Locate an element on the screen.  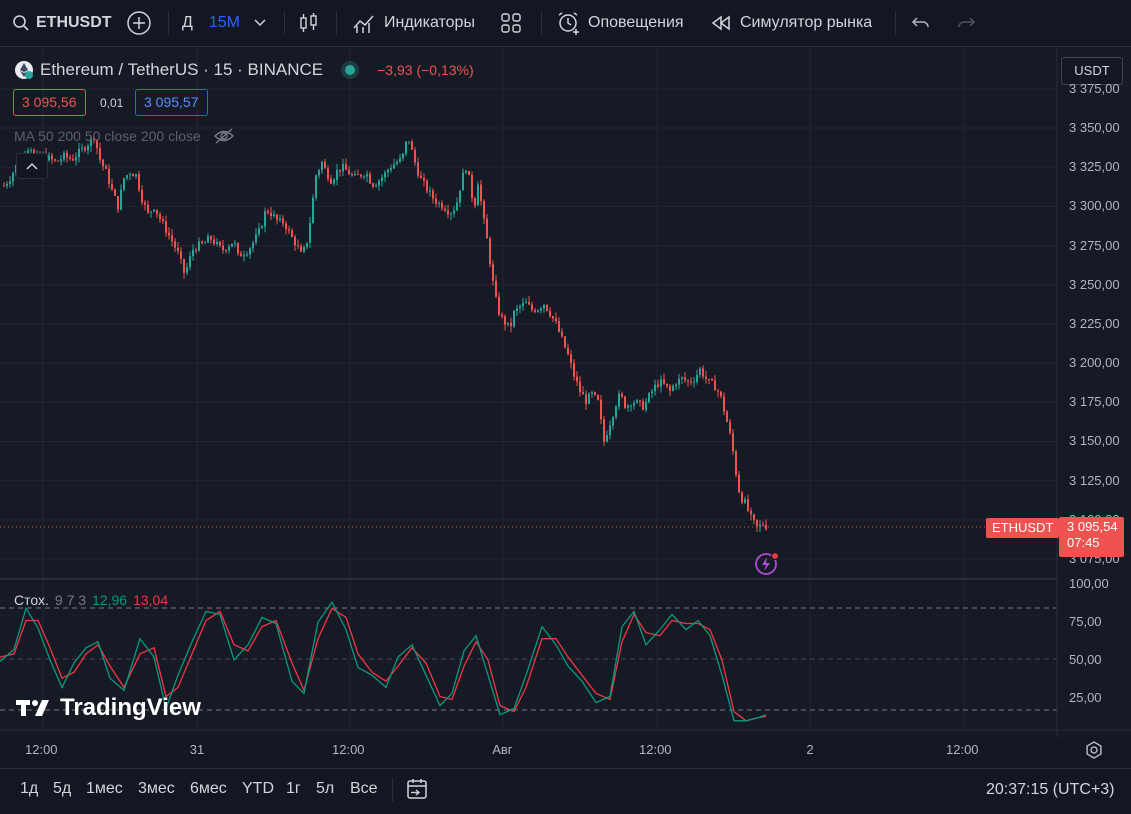
range-button: 3мес is located at coordinates (156, 788).